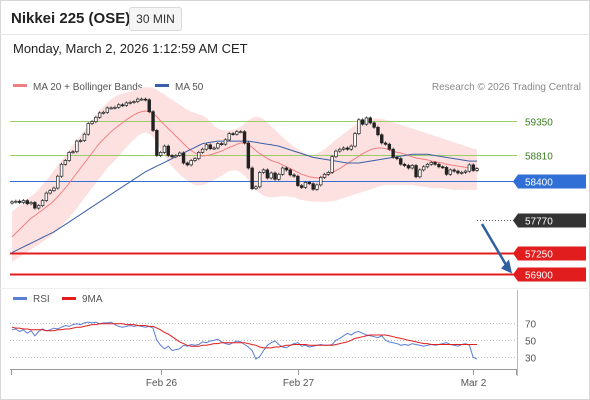 This screenshot has width=590, height=400. What do you see at coordinates (20, 85) in the screenshot?
I see `ma20-swatch` at bounding box center [20, 85].